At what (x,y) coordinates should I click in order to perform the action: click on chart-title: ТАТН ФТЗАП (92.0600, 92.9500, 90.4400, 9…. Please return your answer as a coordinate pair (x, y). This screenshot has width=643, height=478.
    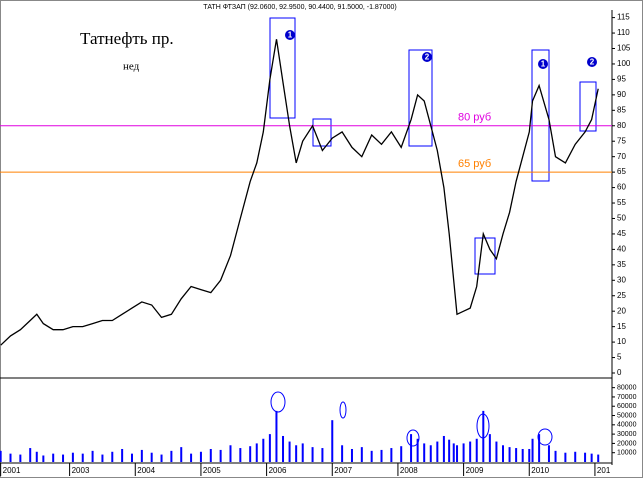
    Looking at the image, I should click on (299, 7).